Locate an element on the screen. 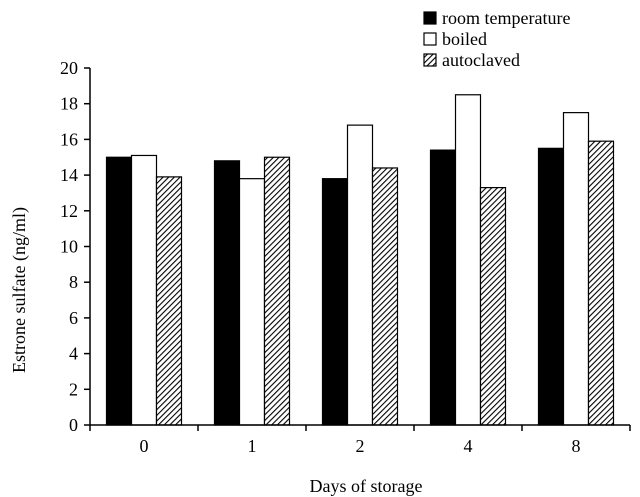  x-tick-label: 8 is located at coordinates (576, 446).